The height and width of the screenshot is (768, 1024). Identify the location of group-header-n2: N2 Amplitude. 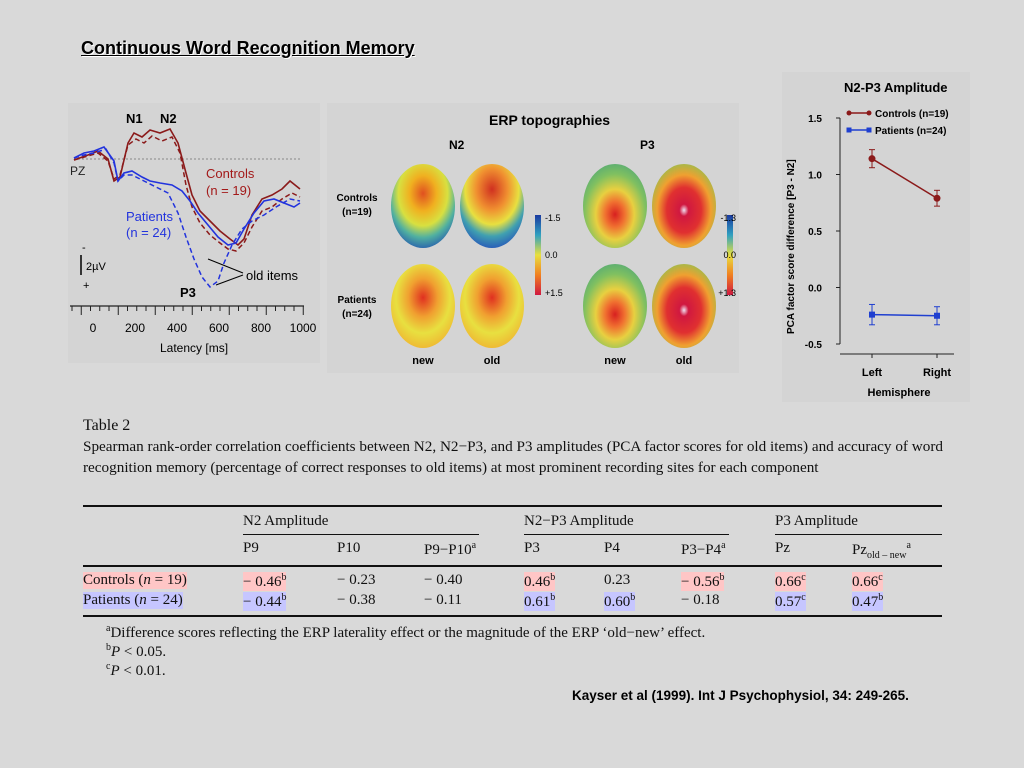
(286, 521).